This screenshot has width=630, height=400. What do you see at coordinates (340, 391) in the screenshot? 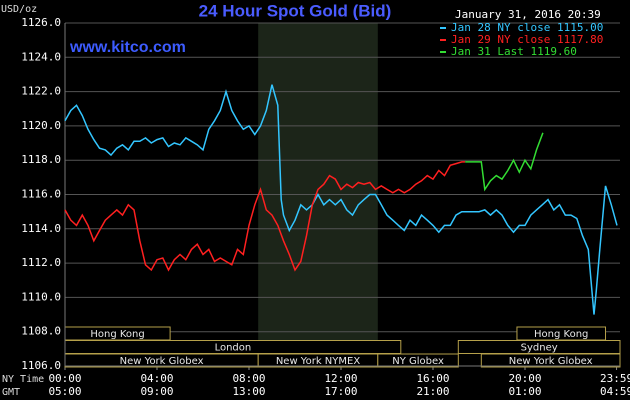
I see `x-tick-label: 17:00` at bounding box center [340, 391].